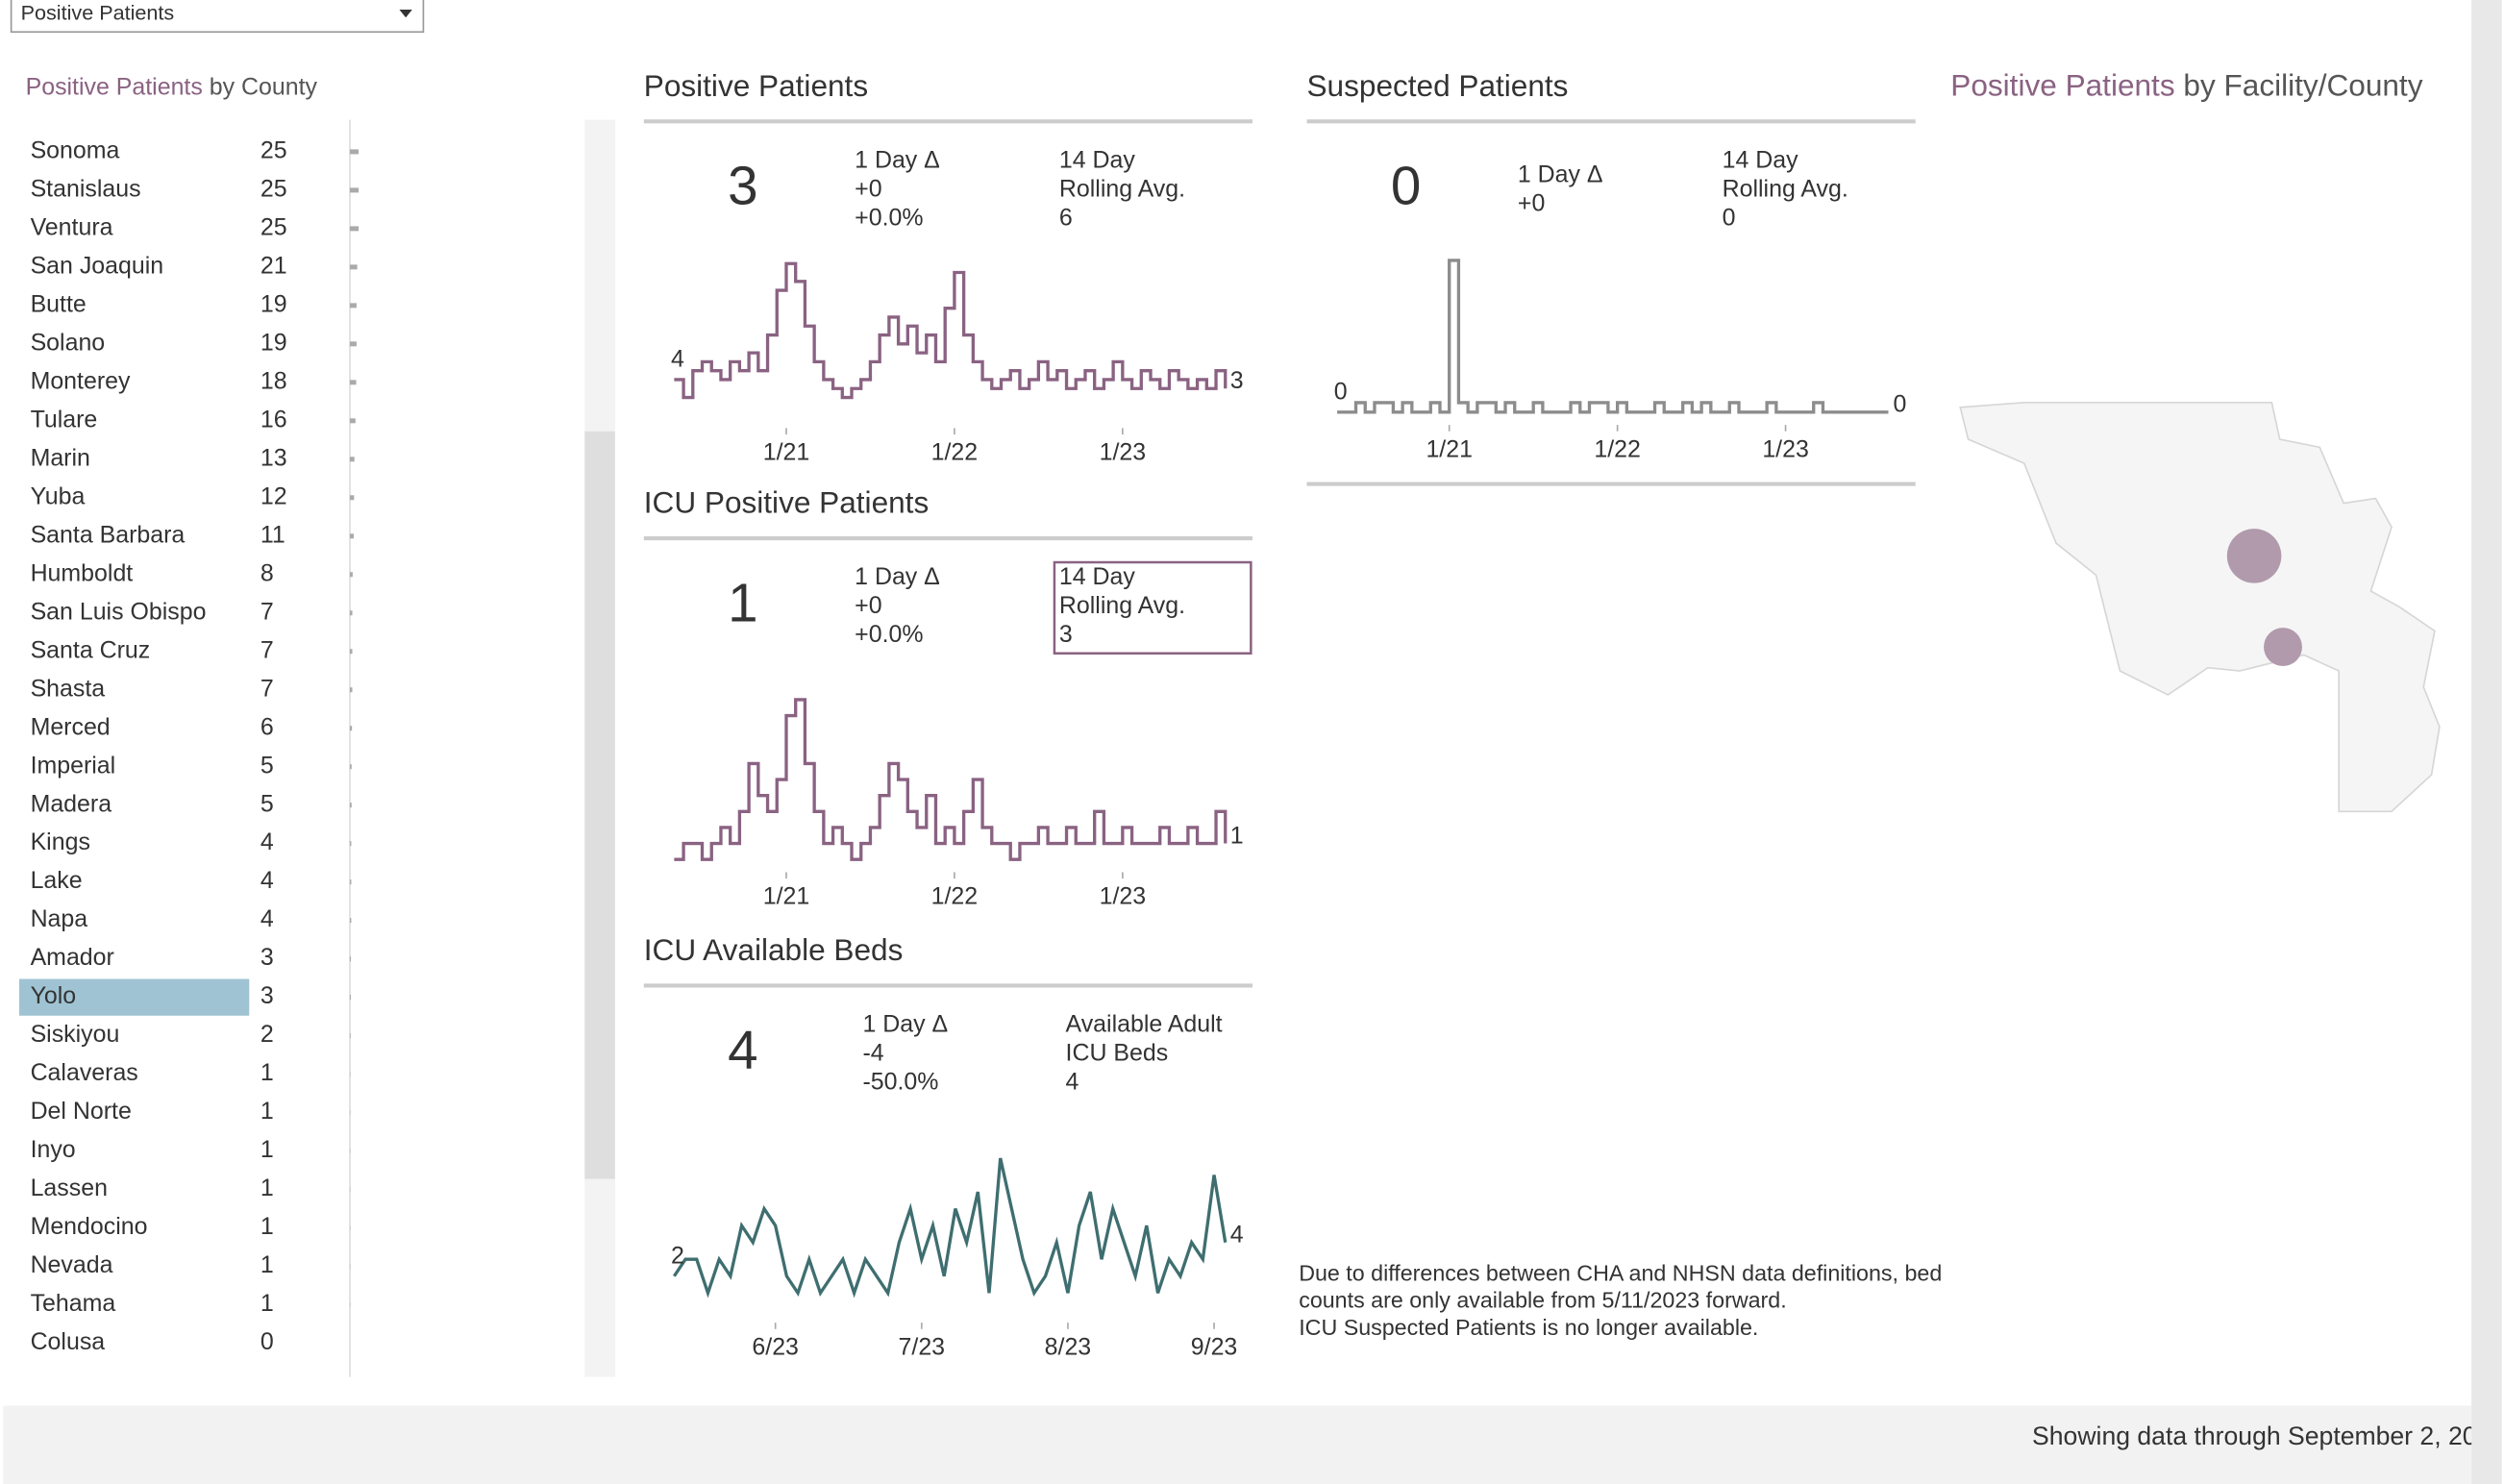 The width and height of the screenshot is (2505, 1484). Describe the element at coordinates (1117, 1052) in the screenshot. I see `avg-text: ICU Beds` at that location.